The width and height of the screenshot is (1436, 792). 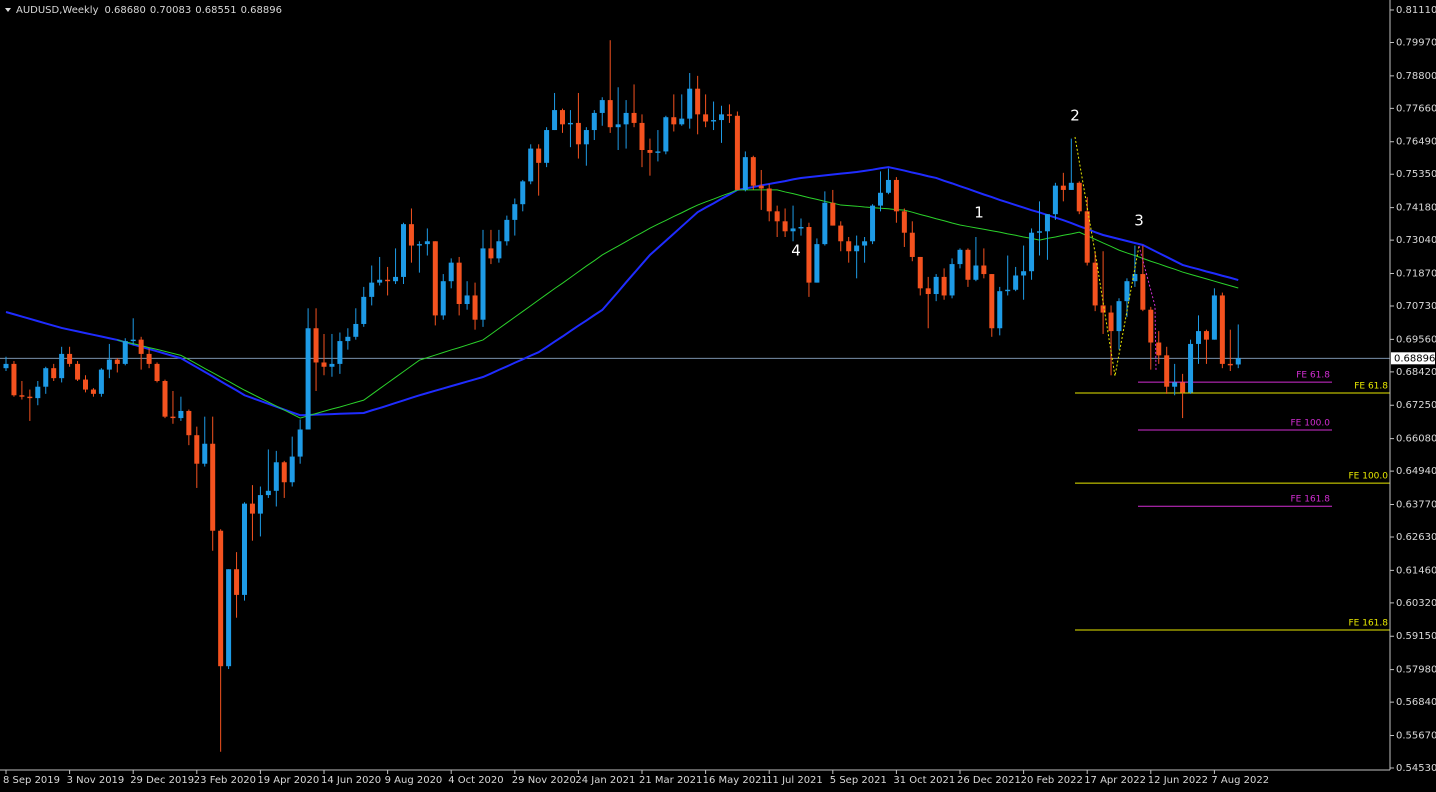 What do you see at coordinates (1416, 570) in the screenshot?
I see `y-tick-label: 0.61460` at bounding box center [1416, 570].